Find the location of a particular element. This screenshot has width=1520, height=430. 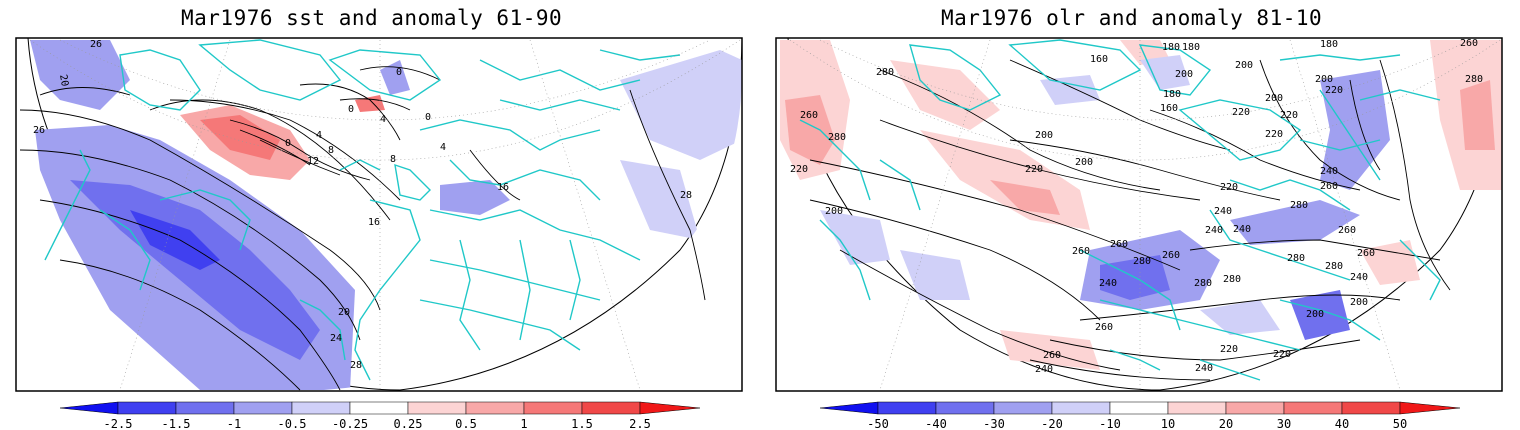

sst-cb-tick: 2.5 is located at coordinates (640, 423).